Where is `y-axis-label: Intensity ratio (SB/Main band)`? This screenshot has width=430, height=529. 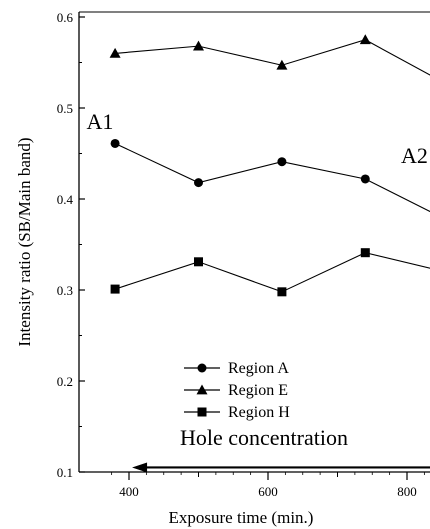 y-axis-label: Intensity ratio (SB/Main band) is located at coordinates (24, 241).